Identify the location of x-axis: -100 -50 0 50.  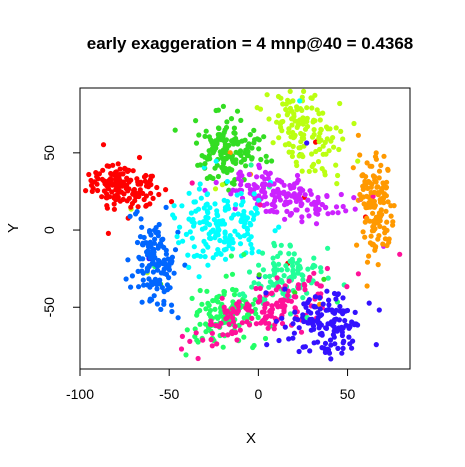
(211, 385).